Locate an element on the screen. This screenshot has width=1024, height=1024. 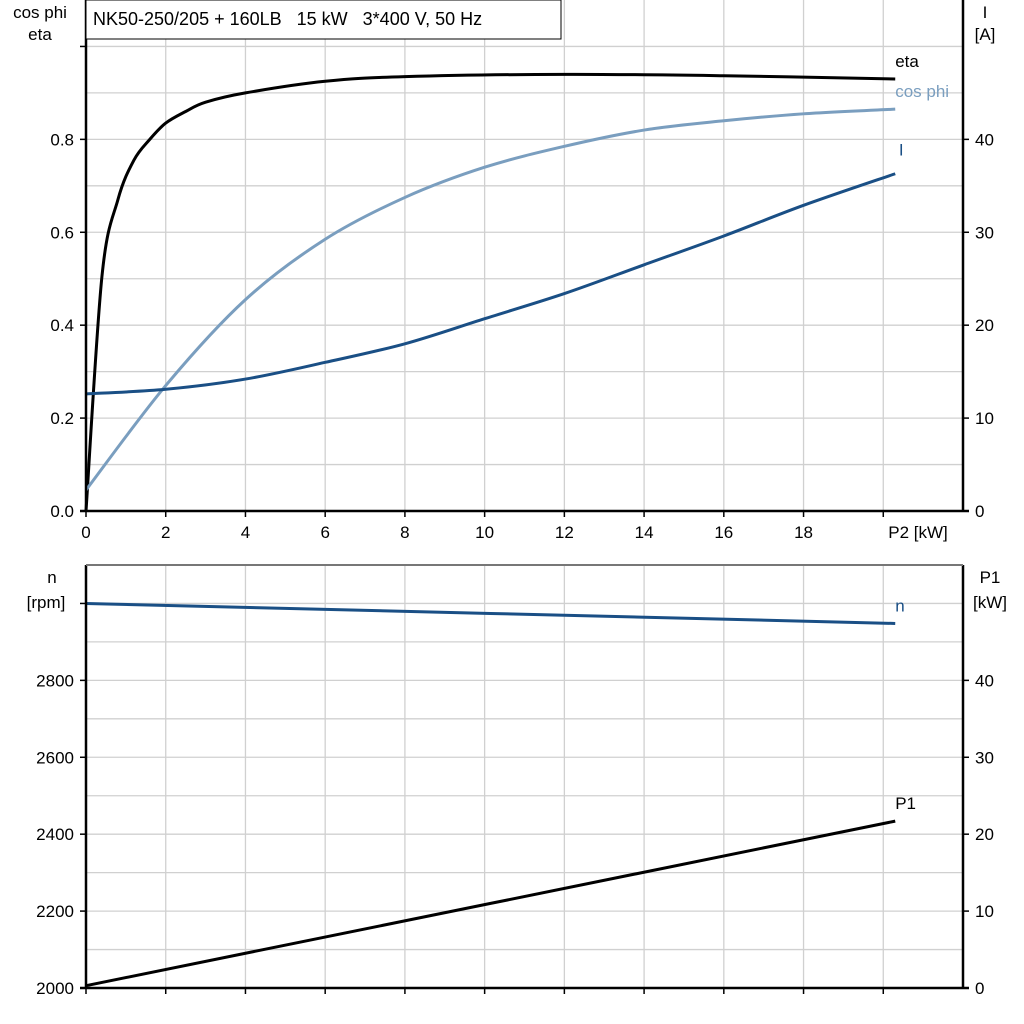
left-y-tick-label: 0.6 is located at coordinates (62, 232).